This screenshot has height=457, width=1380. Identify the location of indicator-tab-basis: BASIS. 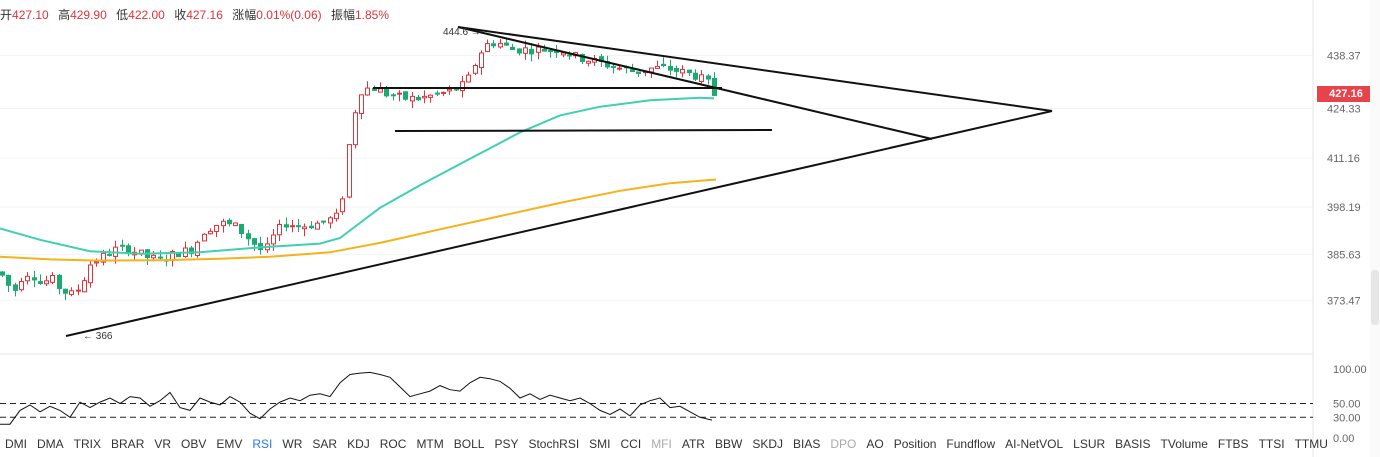
(1133, 444).